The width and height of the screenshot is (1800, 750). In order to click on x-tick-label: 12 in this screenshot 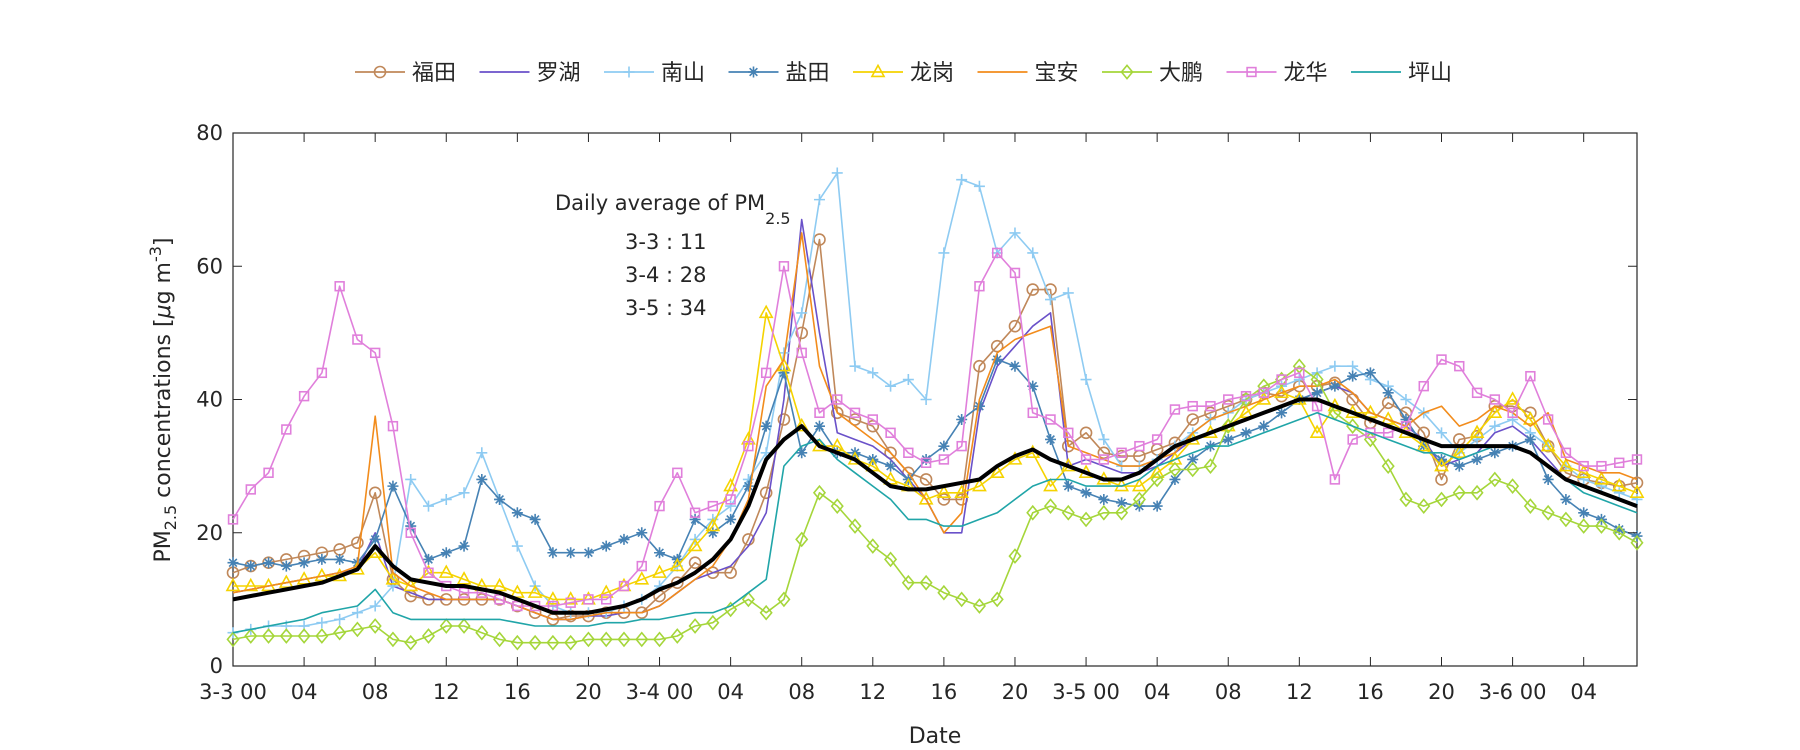, I will do `click(1299, 692)`.